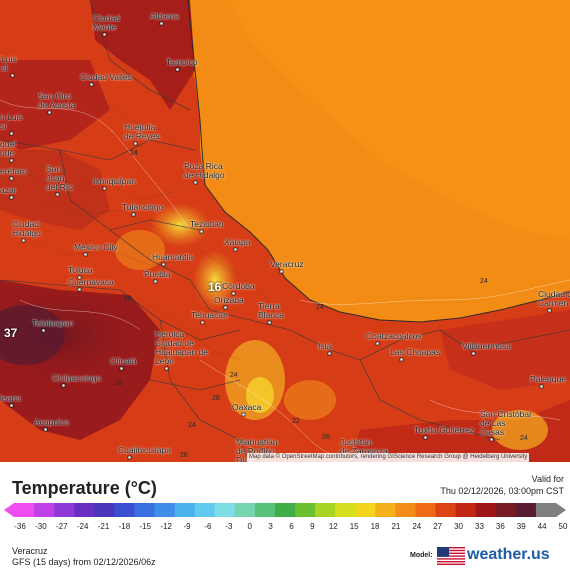 The image size is (570, 570). What do you see at coordinates (41, 526) in the screenshot?
I see `colorbar-tick-label: -30` at bounding box center [41, 526].